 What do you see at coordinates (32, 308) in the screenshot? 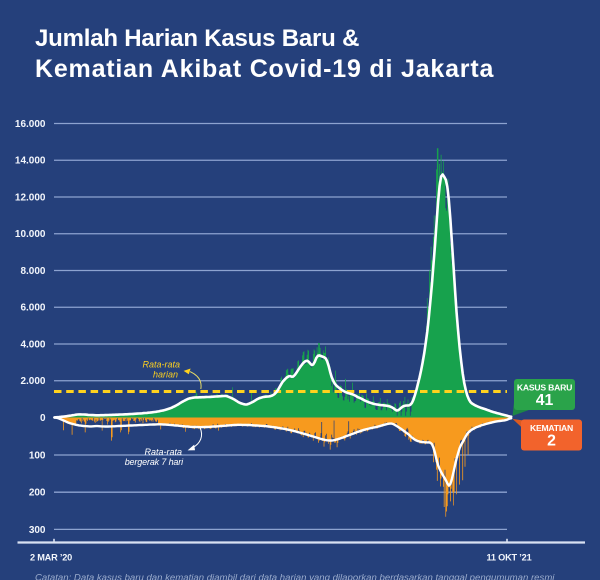
I see `svg-text: 6.000` at bounding box center [32, 308].